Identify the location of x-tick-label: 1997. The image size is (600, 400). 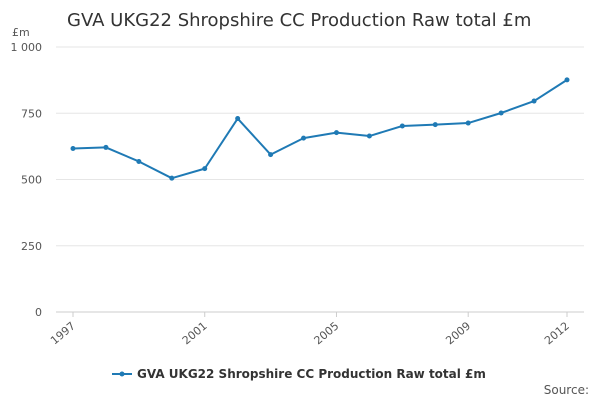
(63, 333).